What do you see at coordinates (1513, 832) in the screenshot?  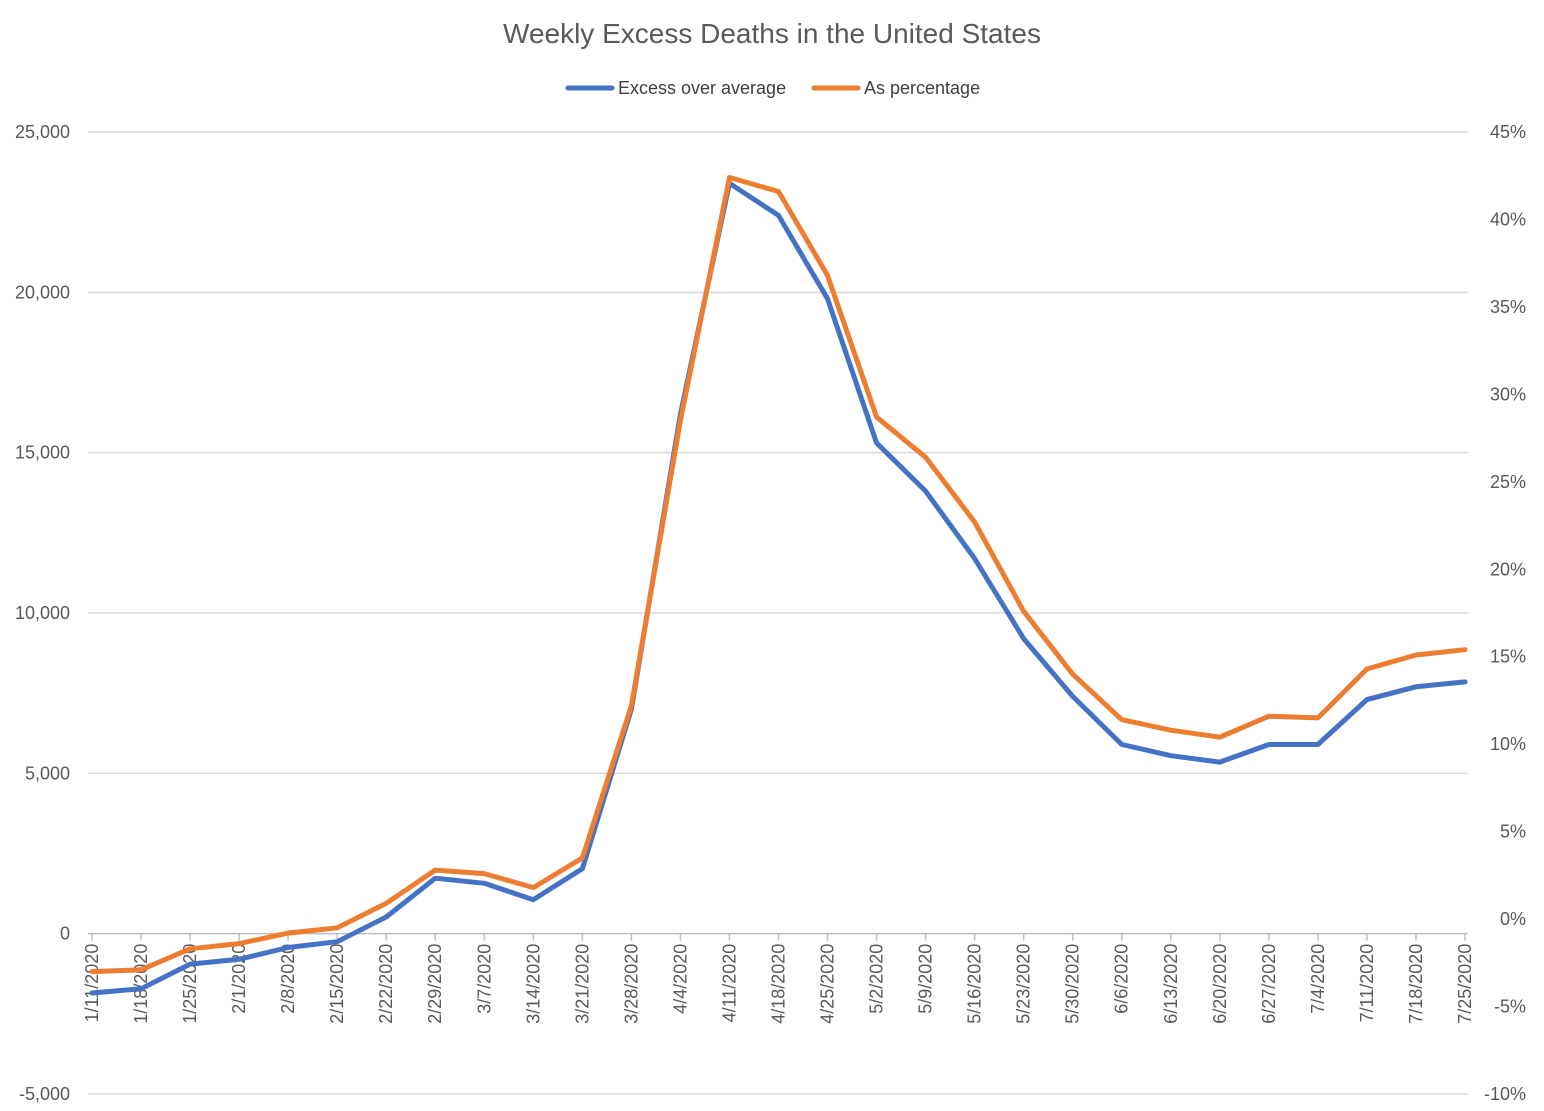 I see `right-y-tick-label: 5%` at bounding box center [1513, 832].